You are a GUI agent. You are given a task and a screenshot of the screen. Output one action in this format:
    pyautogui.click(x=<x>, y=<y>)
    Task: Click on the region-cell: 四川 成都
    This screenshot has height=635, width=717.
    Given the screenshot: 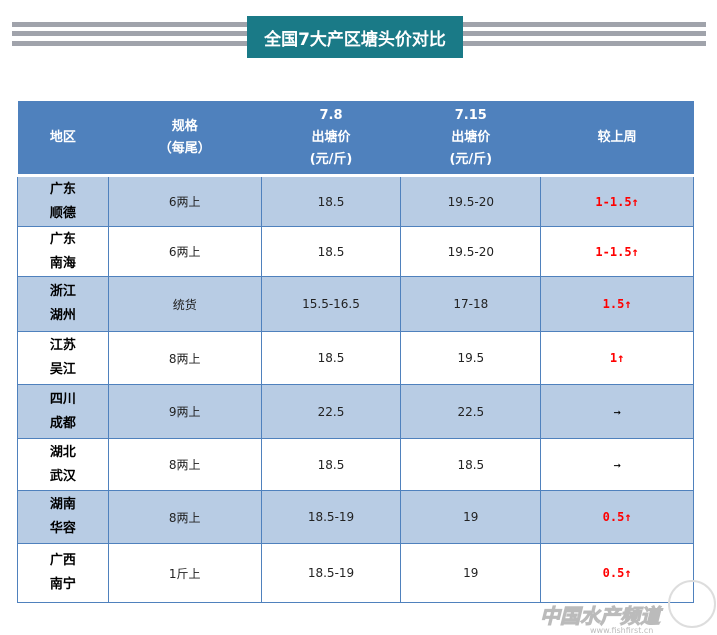 What is the action you would take?
    pyautogui.click(x=63, y=411)
    